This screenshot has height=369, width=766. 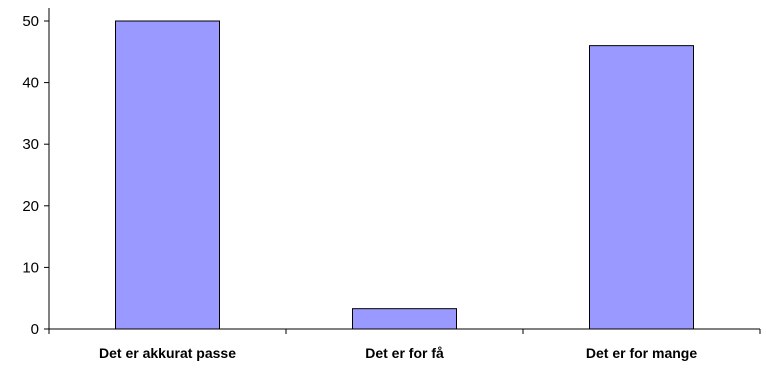 I want to click on x-category-label: Det er for få, so click(x=404, y=353).